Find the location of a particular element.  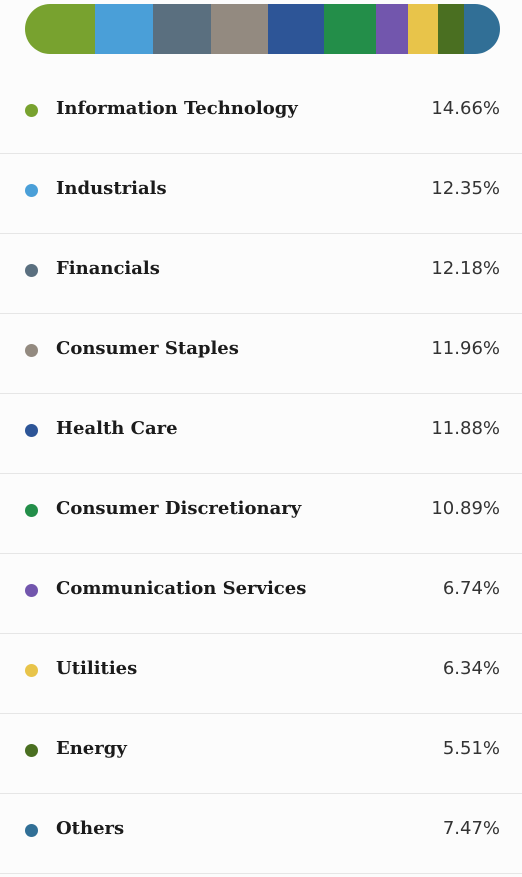

sector-percentage: 11.88% is located at coordinates (465, 428).